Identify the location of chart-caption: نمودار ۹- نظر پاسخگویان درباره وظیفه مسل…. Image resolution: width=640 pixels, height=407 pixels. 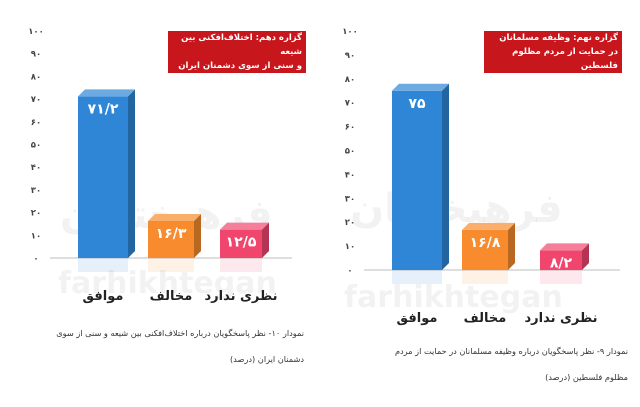
(478, 364).